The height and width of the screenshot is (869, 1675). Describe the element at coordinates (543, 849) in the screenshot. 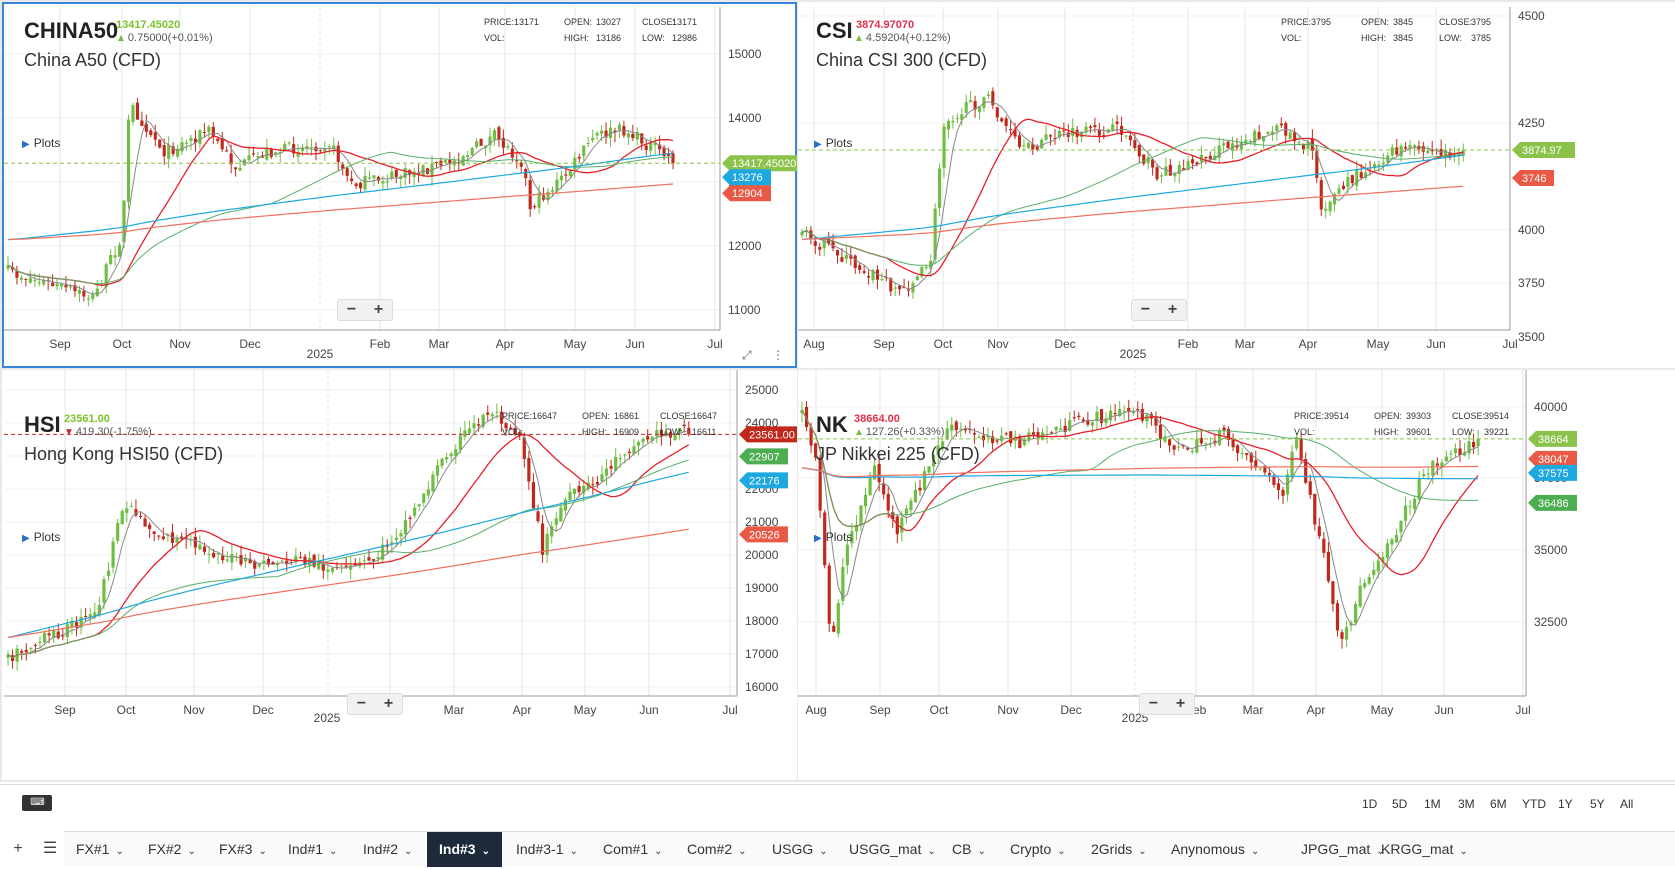

I see `tab-ind-3-1: Ind#3-1 ⌄` at that location.